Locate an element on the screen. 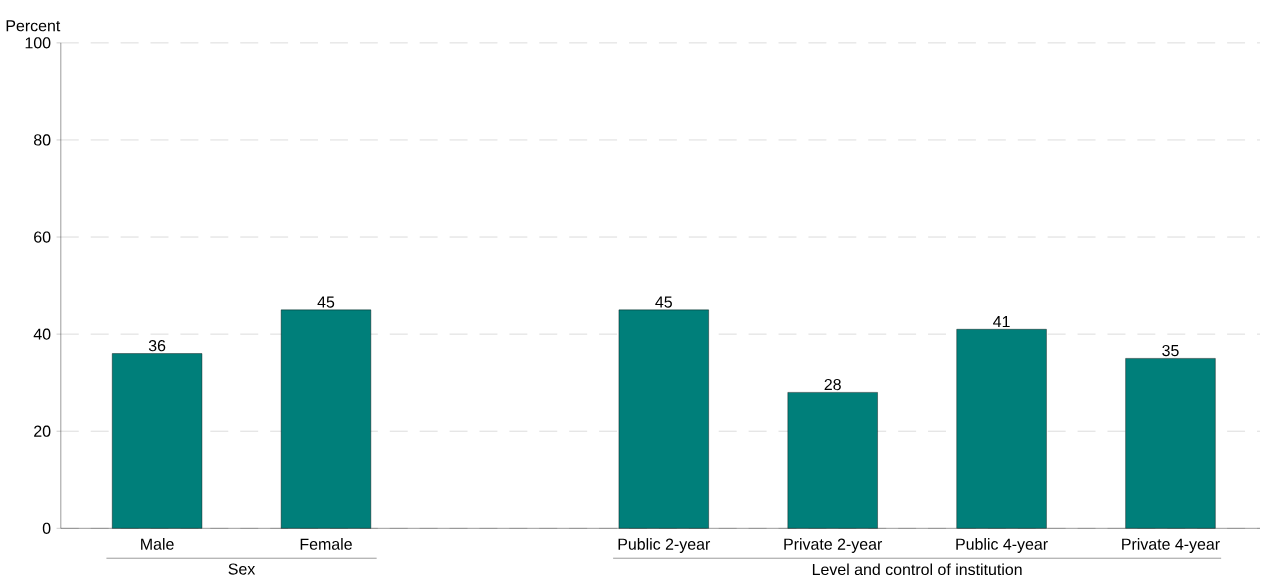 Image resolution: width=1263 pixels, height=588 pixels. x-tick-label: Public 4-year is located at coordinates (1002, 545).